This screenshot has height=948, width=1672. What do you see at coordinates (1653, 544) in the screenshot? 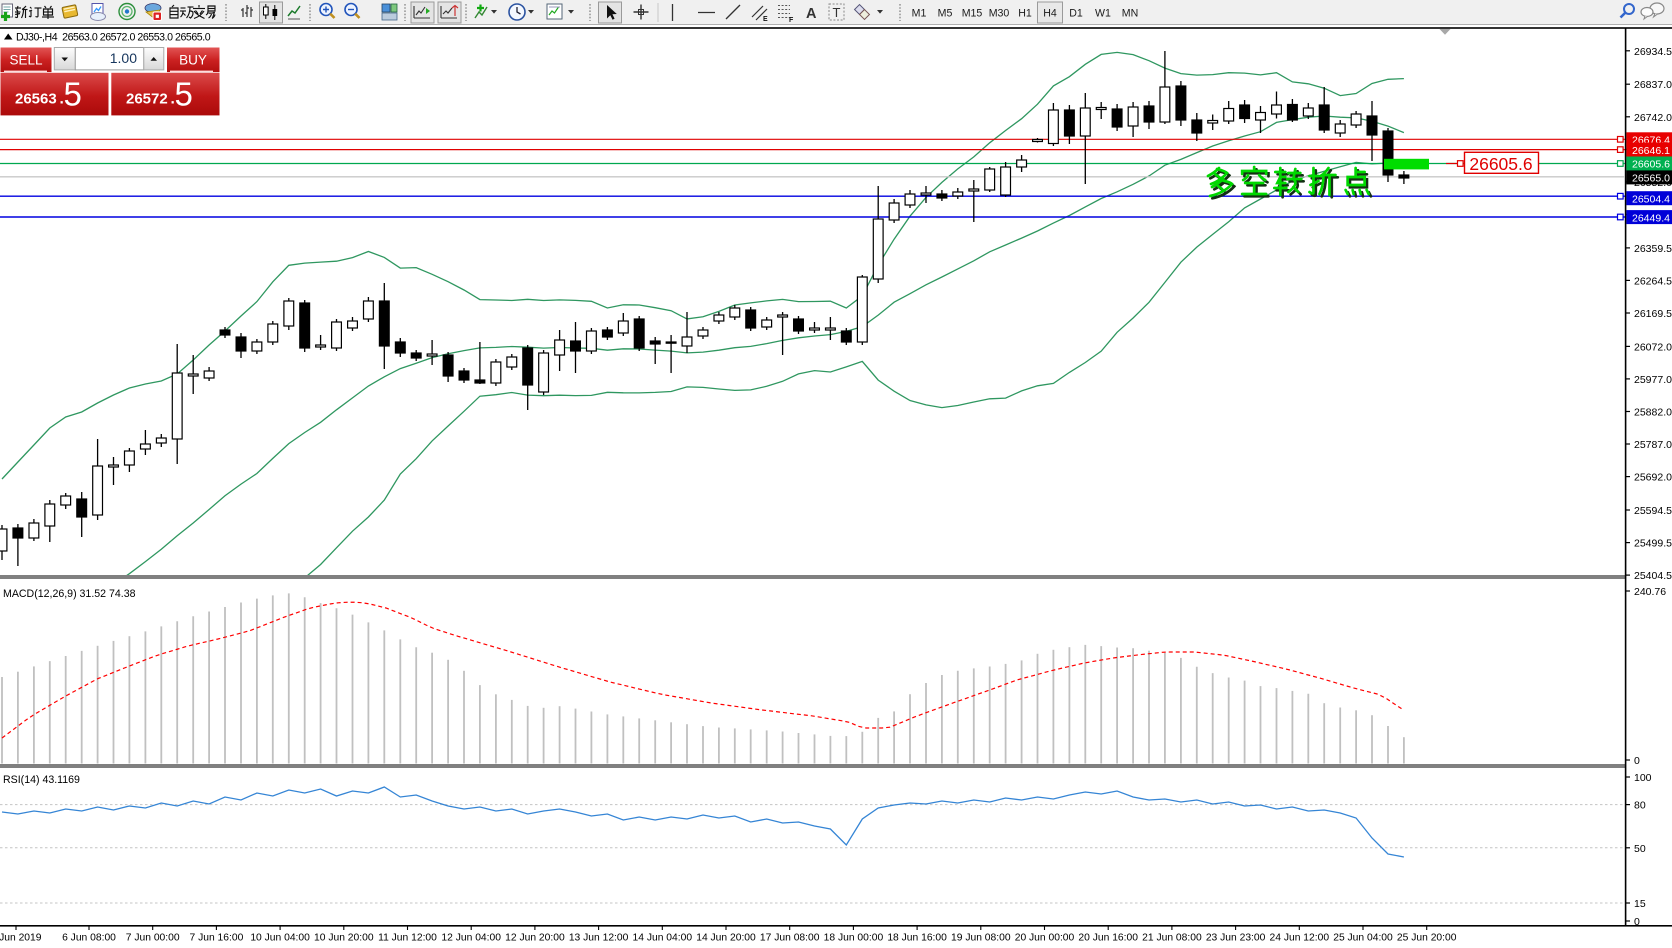
I see `svg-text: 25499.5` at bounding box center [1653, 544].